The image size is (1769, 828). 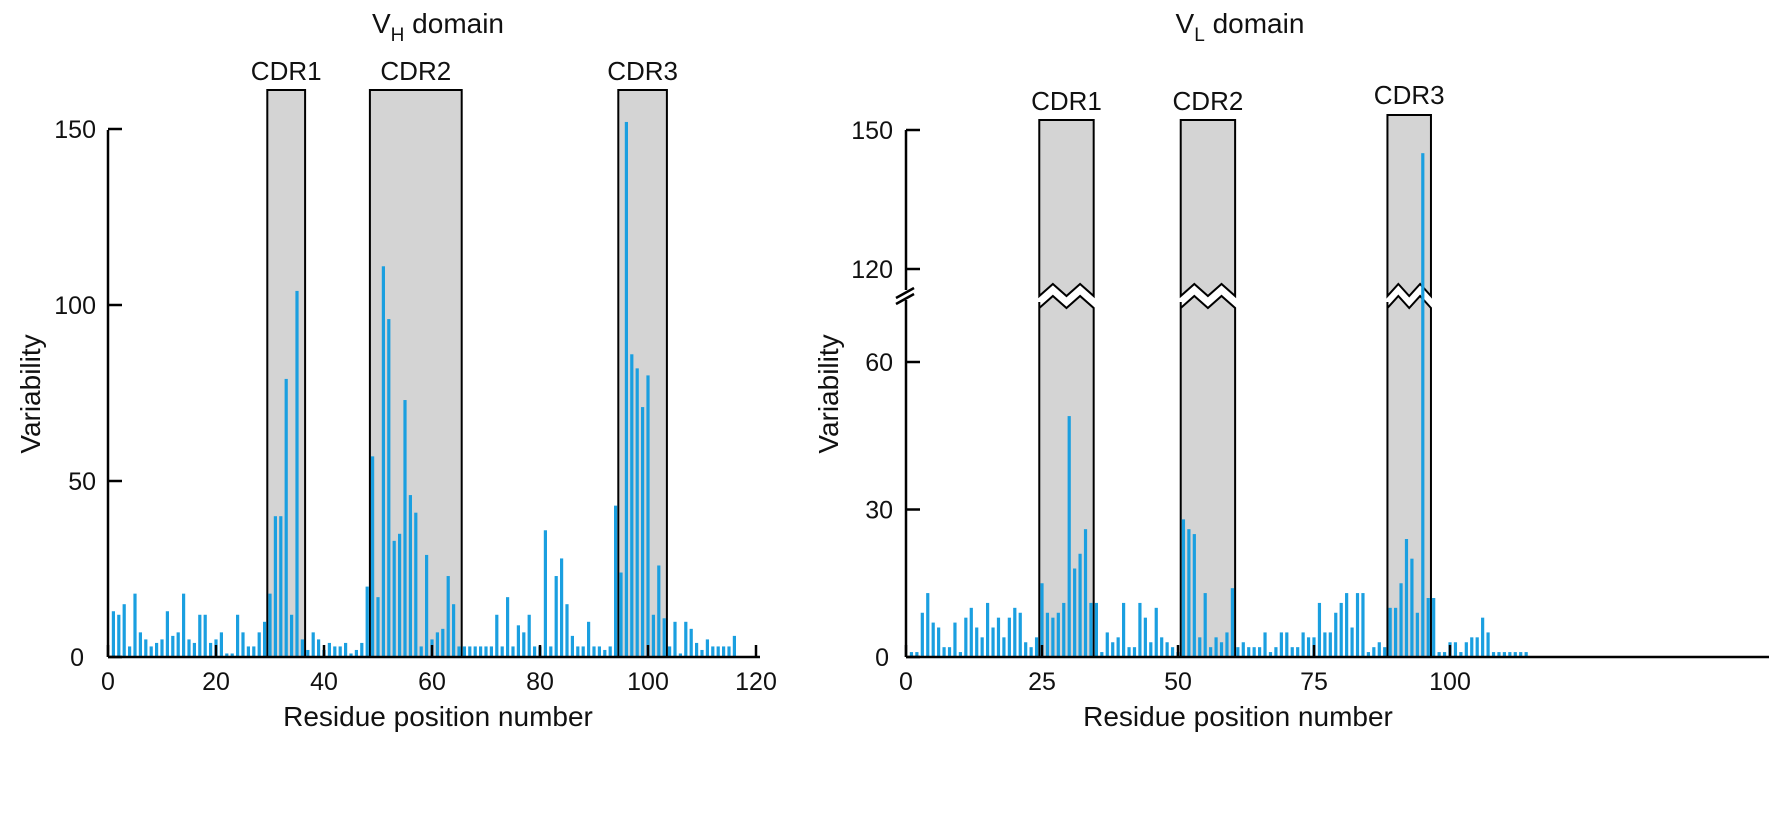 What do you see at coordinates (432, 682) in the screenshot?
I see `vh-x-tick-label: 60` at bounding box center [432, 682].